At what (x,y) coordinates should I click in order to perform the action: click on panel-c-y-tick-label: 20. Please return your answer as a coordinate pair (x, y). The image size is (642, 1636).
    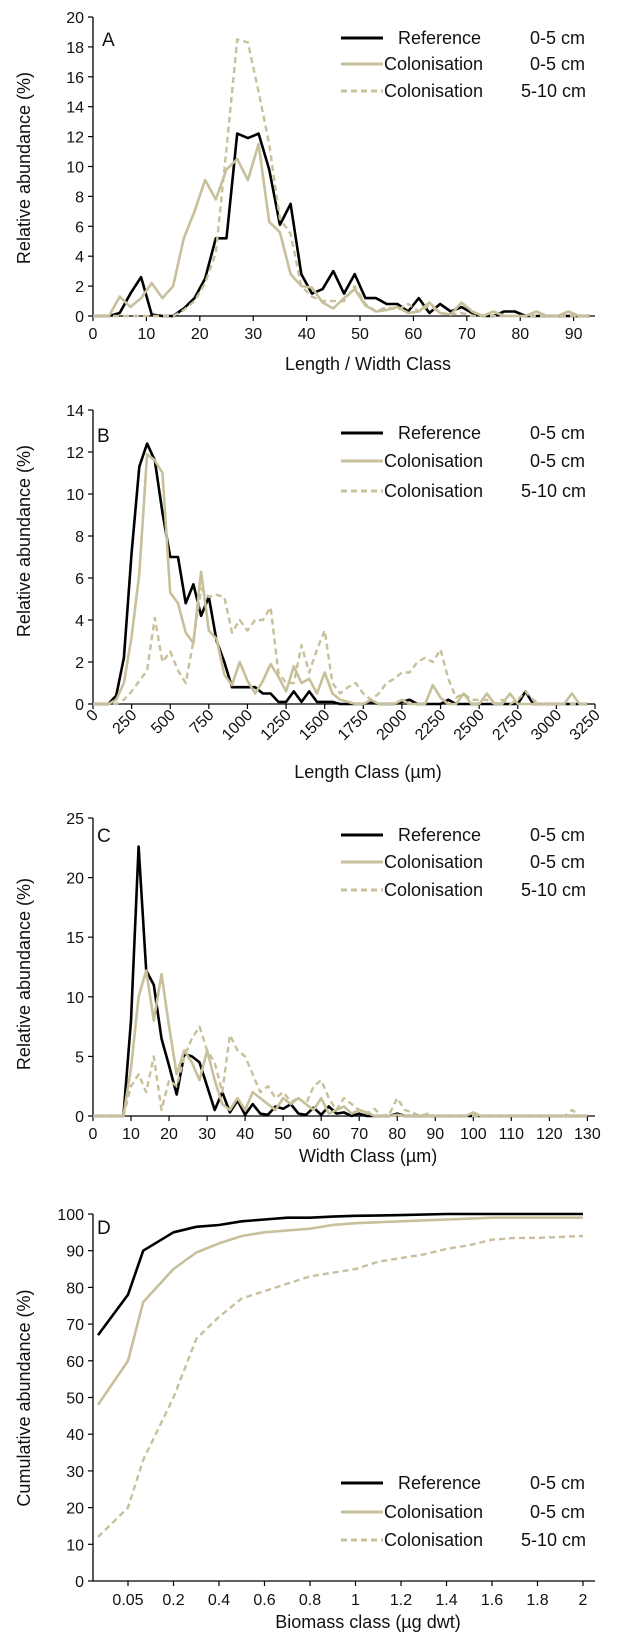
    Looking at the image, I should click on (75, 879).